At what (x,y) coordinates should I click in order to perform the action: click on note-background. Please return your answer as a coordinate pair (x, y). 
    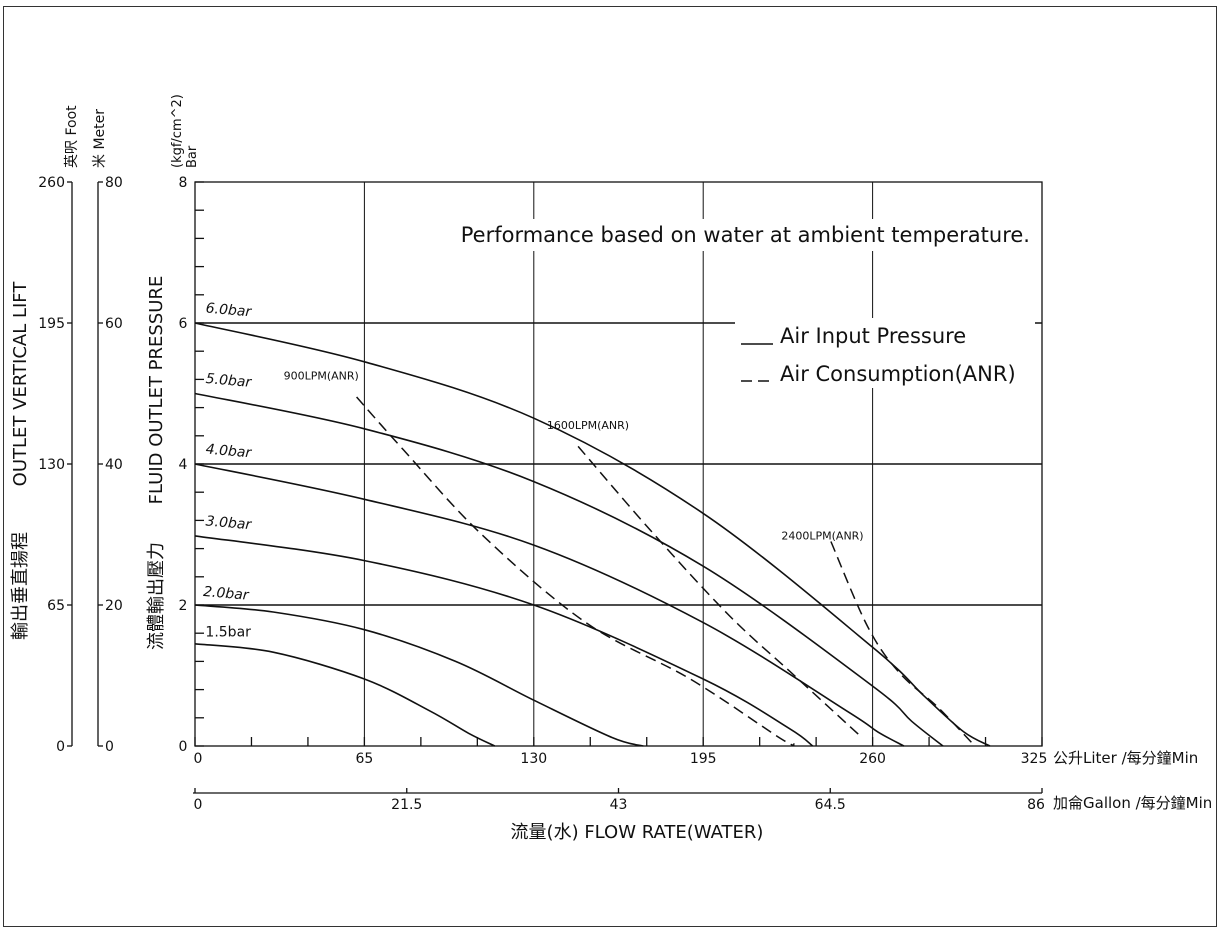
    Looking at the image, I should click on (751, 235).